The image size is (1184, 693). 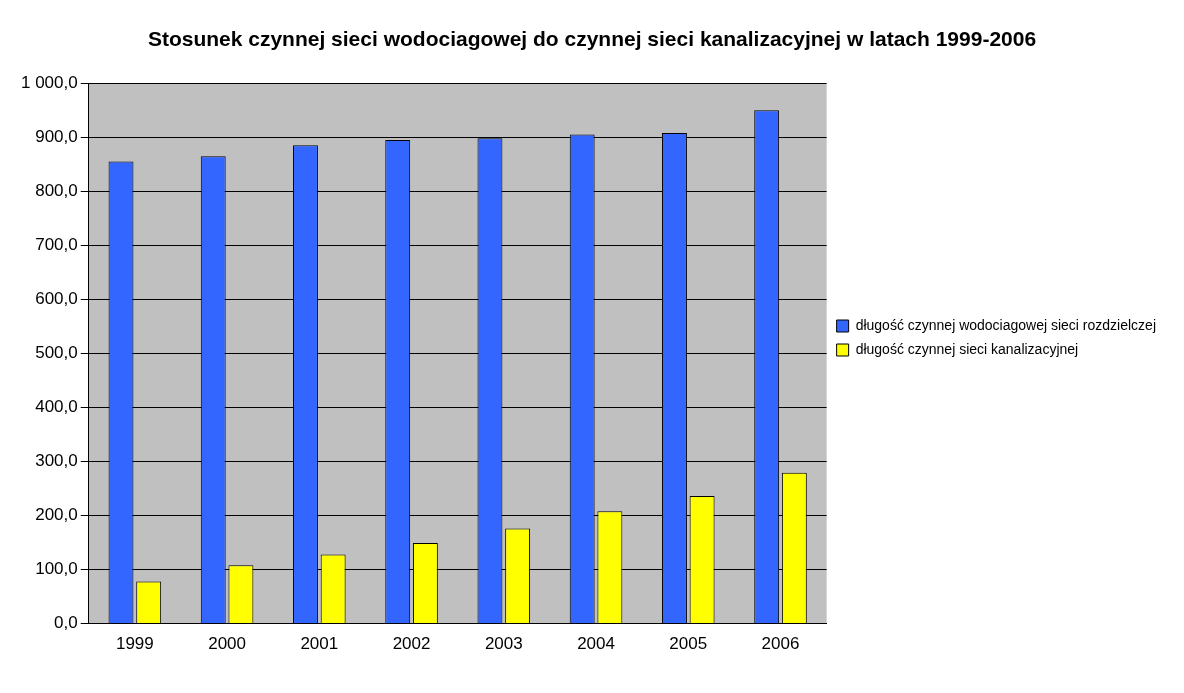 What do you see at coordinates (56, 136) in the screenshot?
I see `y-tick-label: 900,0` at bounding box center [56, 136].